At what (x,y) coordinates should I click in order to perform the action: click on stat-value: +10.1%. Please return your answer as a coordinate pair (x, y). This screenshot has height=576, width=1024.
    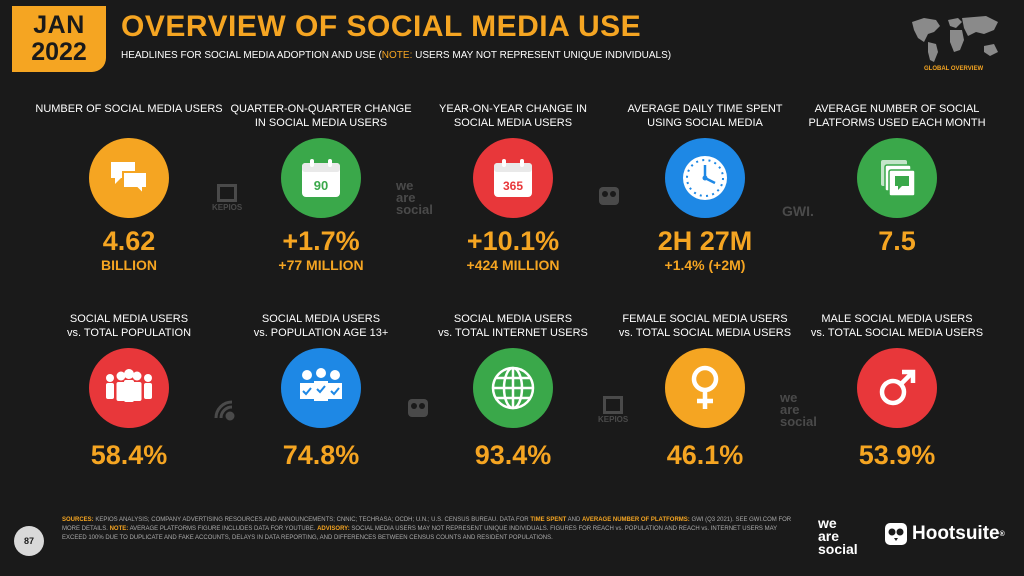
    Looking at the image, I should click on (513, 241).